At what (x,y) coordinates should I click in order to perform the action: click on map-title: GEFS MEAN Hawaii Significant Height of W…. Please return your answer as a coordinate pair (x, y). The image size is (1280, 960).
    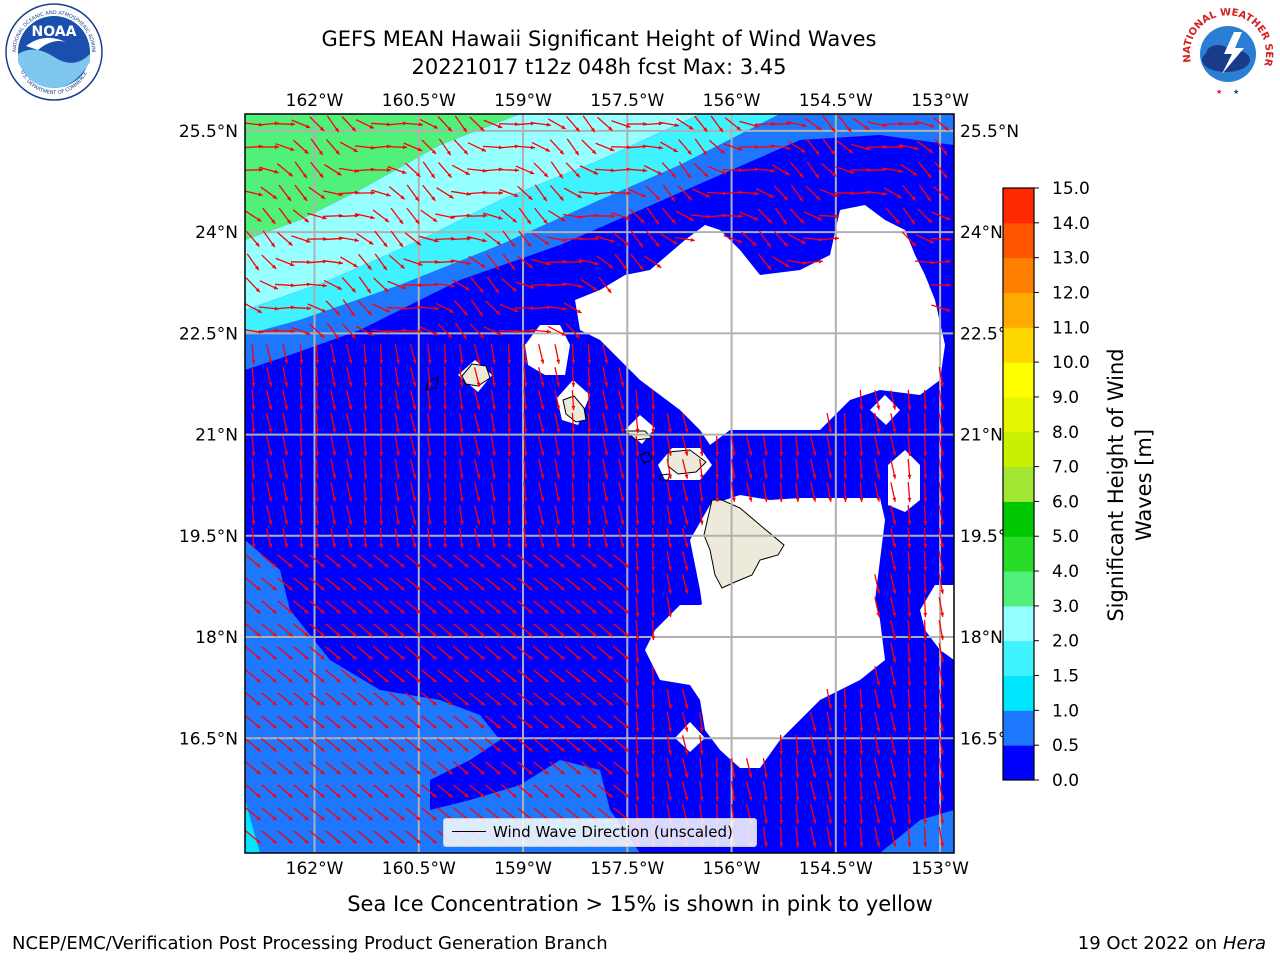
    Looking at the image, I should click on (599, 39).